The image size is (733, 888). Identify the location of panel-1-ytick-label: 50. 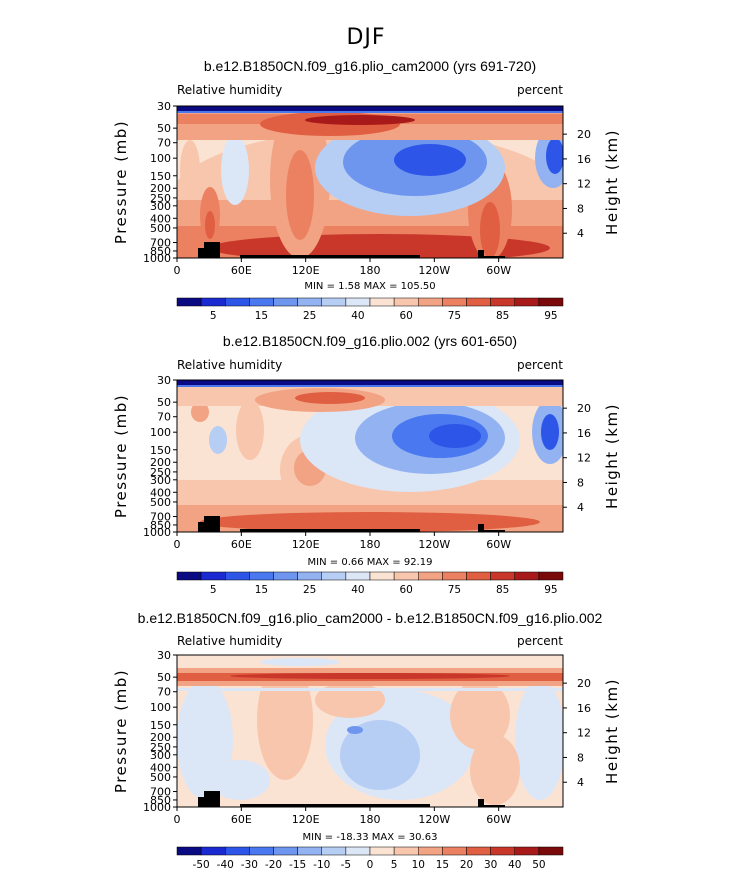
(164, 128).